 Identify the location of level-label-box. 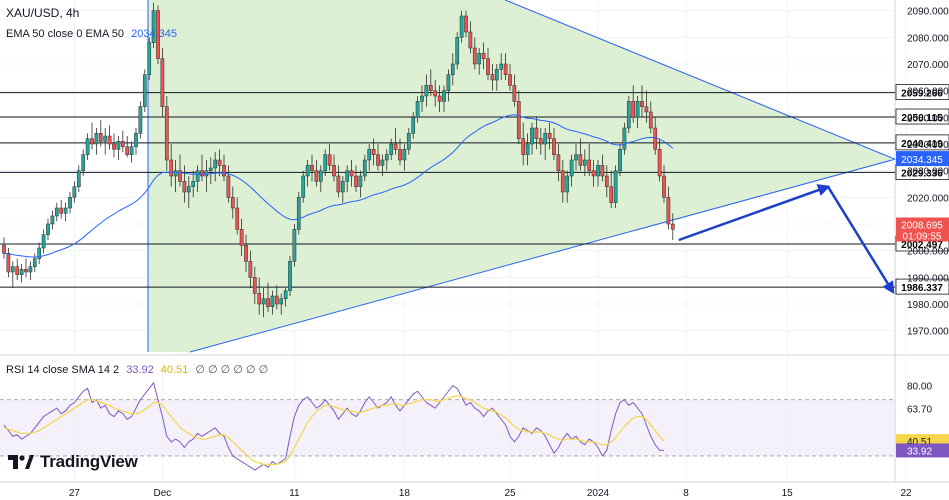
(922, 116).